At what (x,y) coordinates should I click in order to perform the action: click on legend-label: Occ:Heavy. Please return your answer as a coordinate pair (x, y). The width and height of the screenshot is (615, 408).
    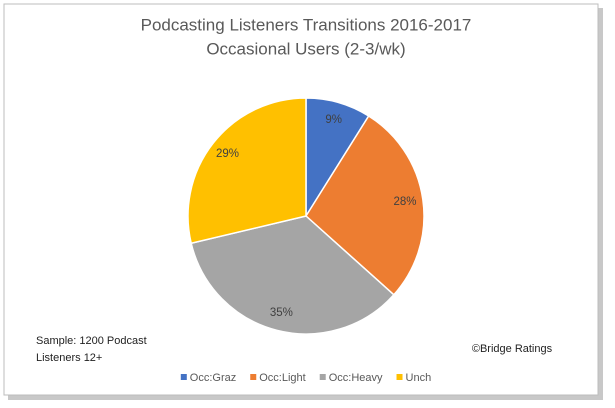
    Looking at the image, I should click on (356, 378).